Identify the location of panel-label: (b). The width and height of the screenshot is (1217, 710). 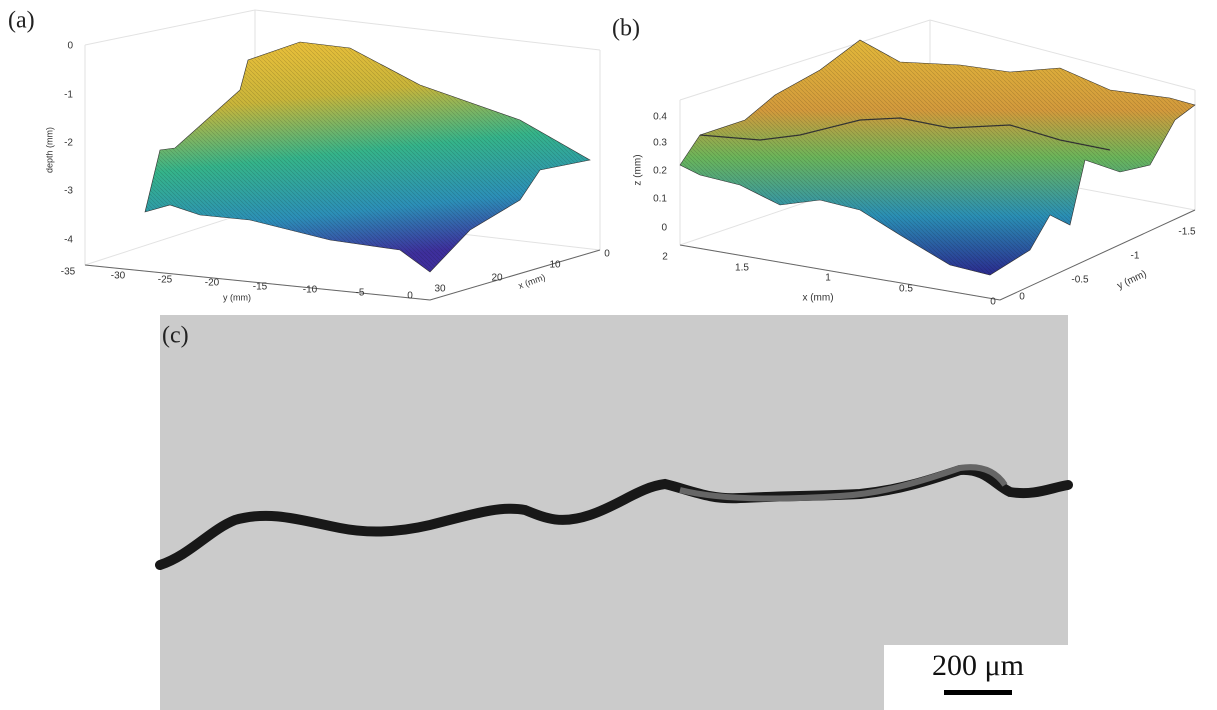
(626, 29).